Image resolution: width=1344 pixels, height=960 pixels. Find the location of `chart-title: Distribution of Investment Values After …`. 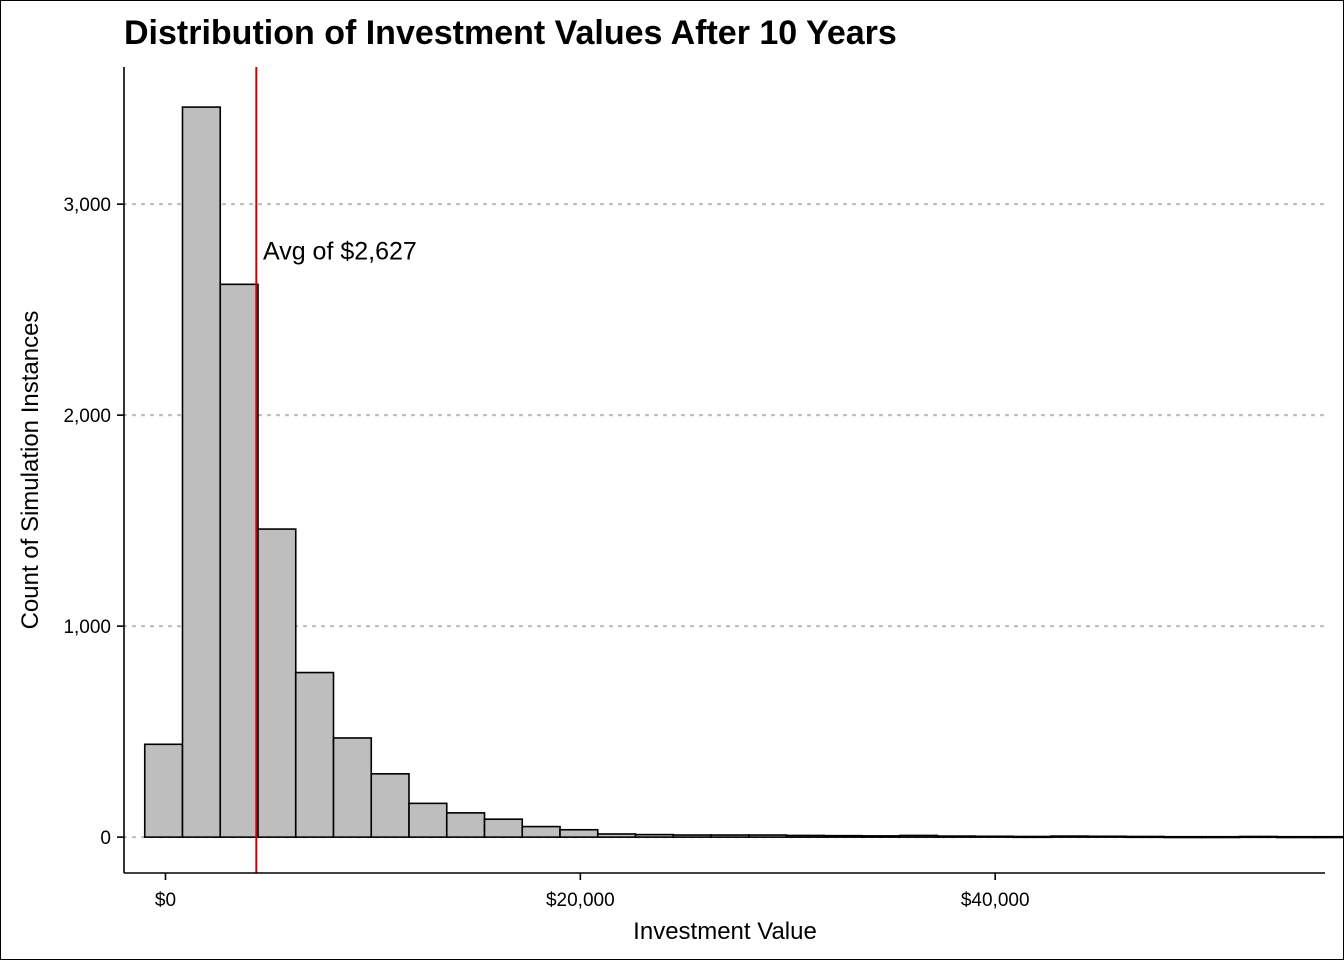

chart-title: Distribution of Investment Values After … is located at coordinates (510, 33).